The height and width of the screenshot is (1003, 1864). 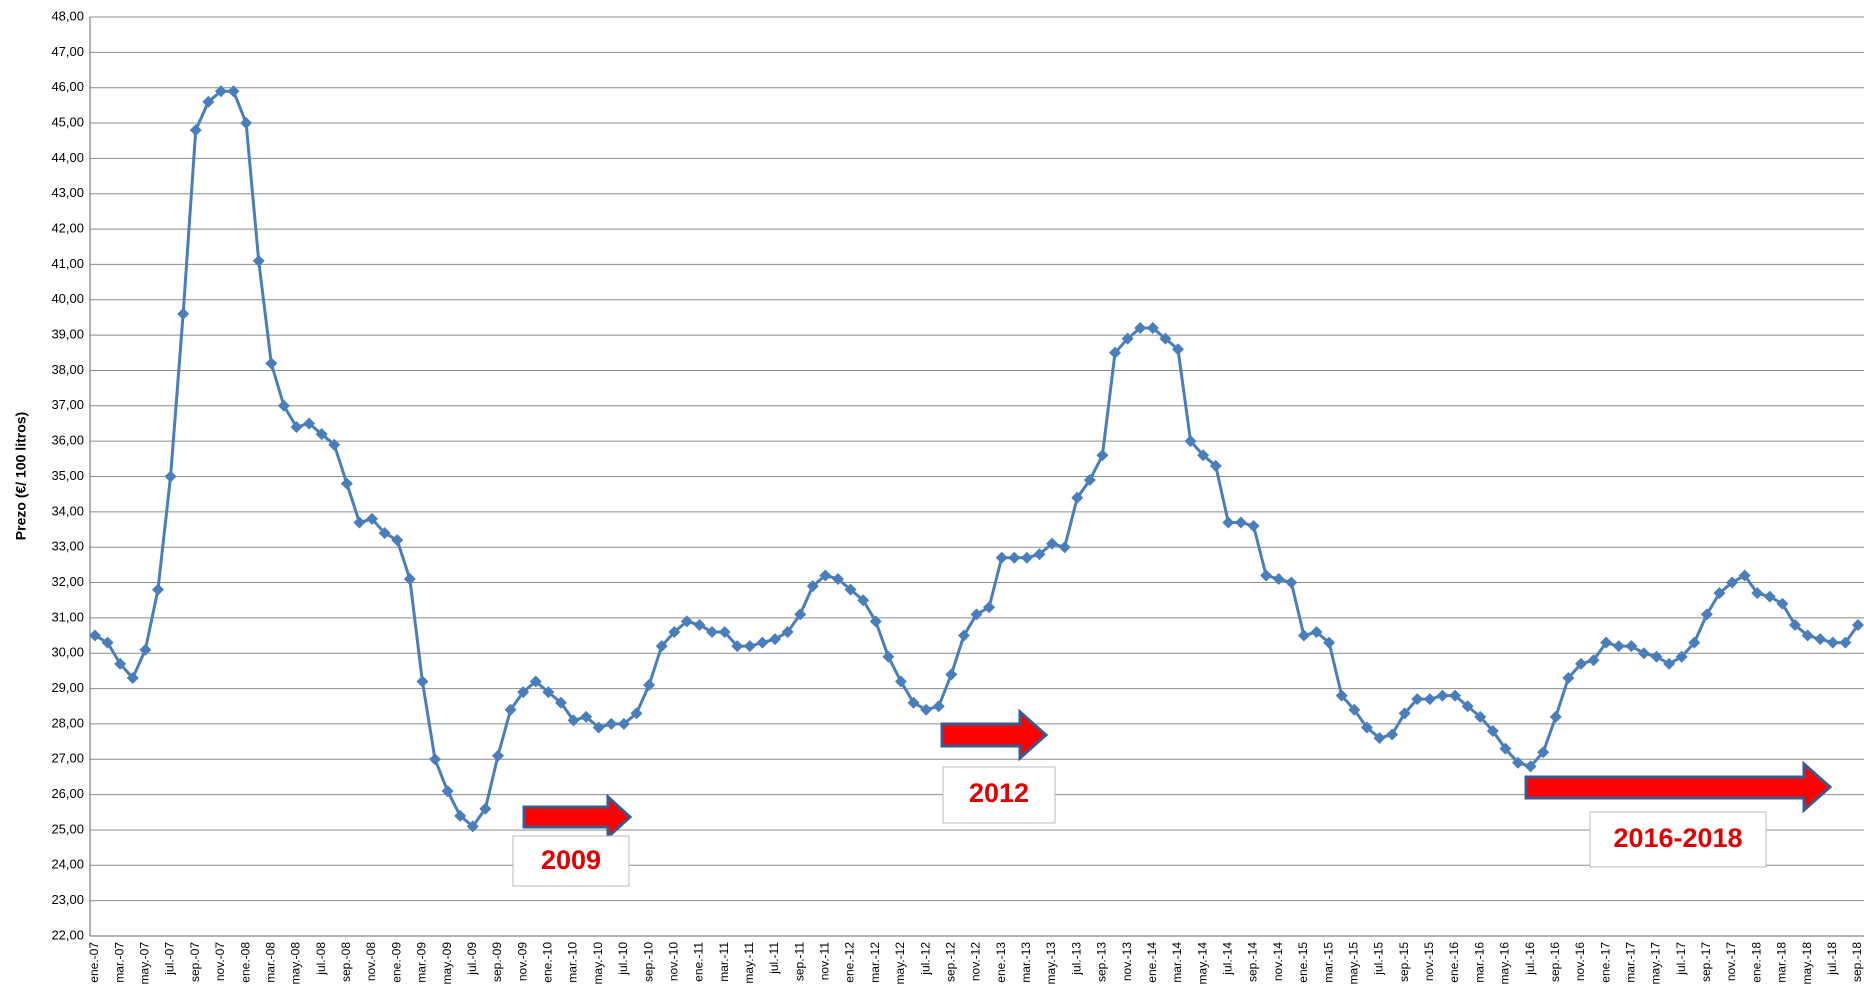 What do you see at coordinates (67, 298) in the screenshot?
I see `y-tick-label: 40,00` at bounding box center [67, 298].